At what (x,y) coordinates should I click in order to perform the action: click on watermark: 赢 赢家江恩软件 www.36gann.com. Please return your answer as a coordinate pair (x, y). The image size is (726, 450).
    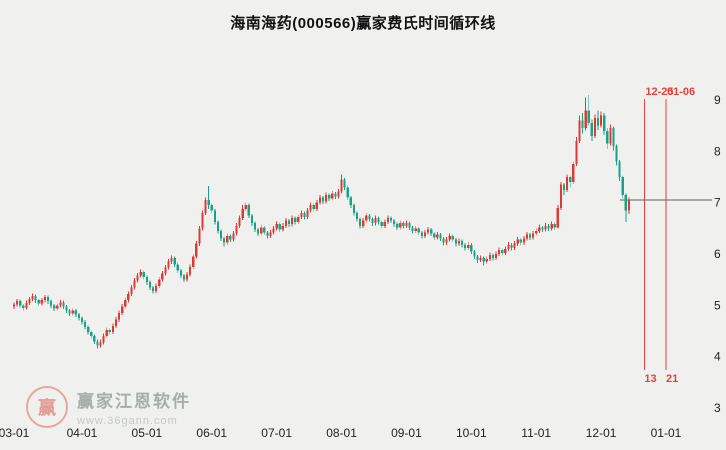
    Looking at the image, I should click on (108, 407).